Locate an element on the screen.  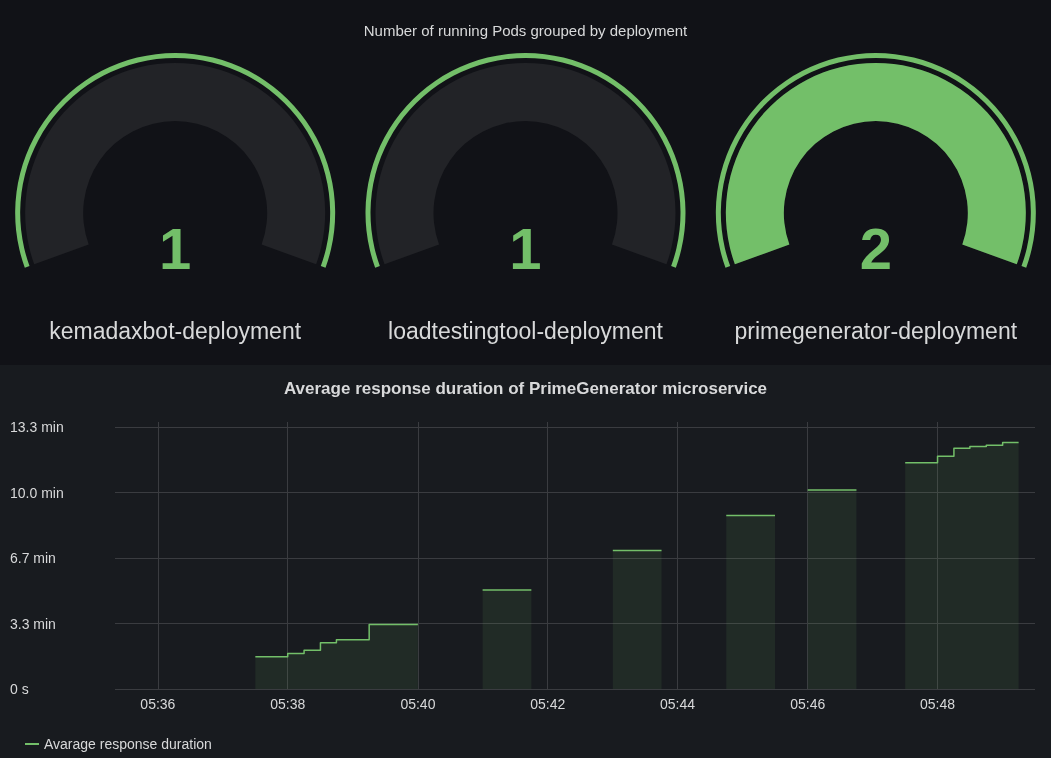
y-tick-label: 10.0 min is located at coordinates (37, 492).